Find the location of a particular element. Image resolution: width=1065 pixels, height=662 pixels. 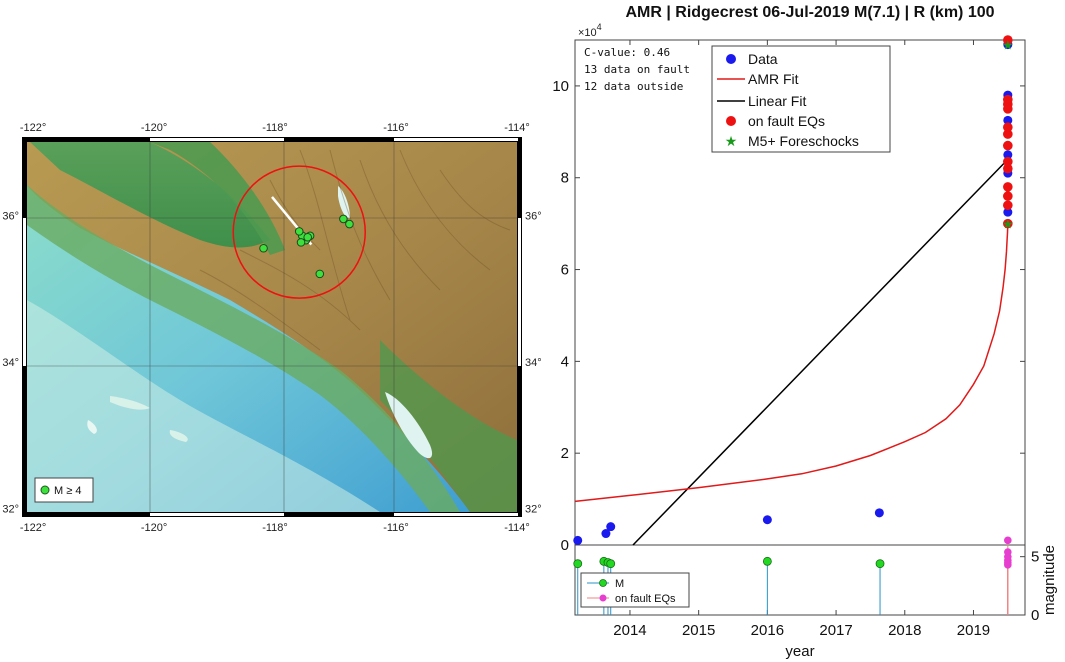

map-overlay is located at coordinates (299, 232).